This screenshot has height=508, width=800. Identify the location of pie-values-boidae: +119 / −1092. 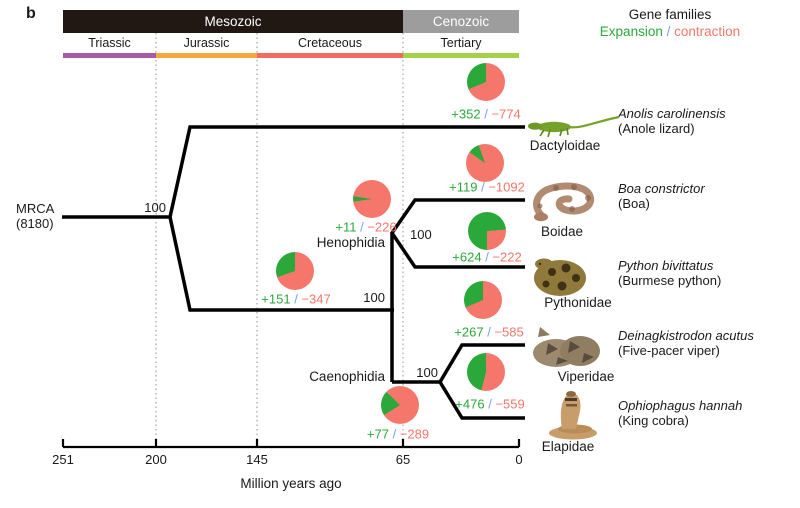
(487, 187).